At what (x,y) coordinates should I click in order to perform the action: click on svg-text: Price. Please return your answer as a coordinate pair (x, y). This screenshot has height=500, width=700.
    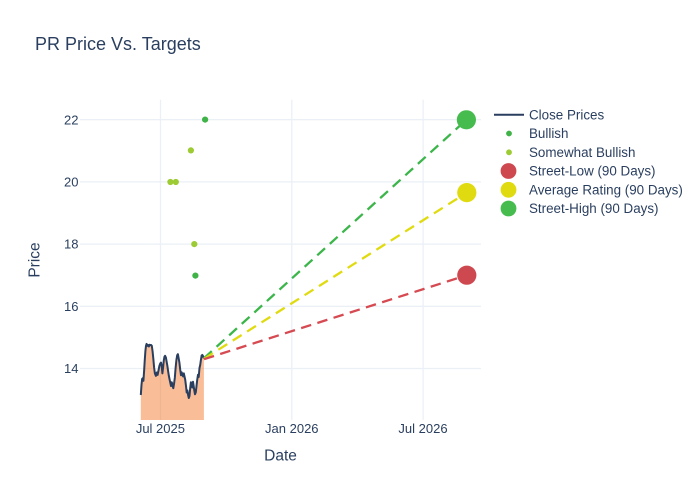
    Looking at the image, I should click on (35, 259).